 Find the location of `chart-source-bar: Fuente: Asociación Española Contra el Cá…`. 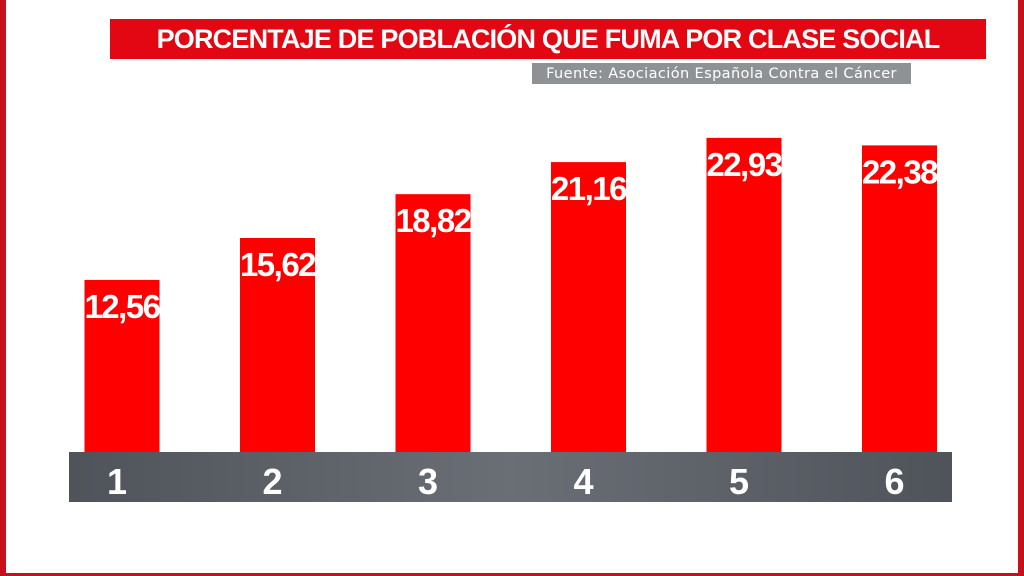

chart-source-bar: Fuente: Asociación Española Contra el Cá… is located at coordinates (721, 73).